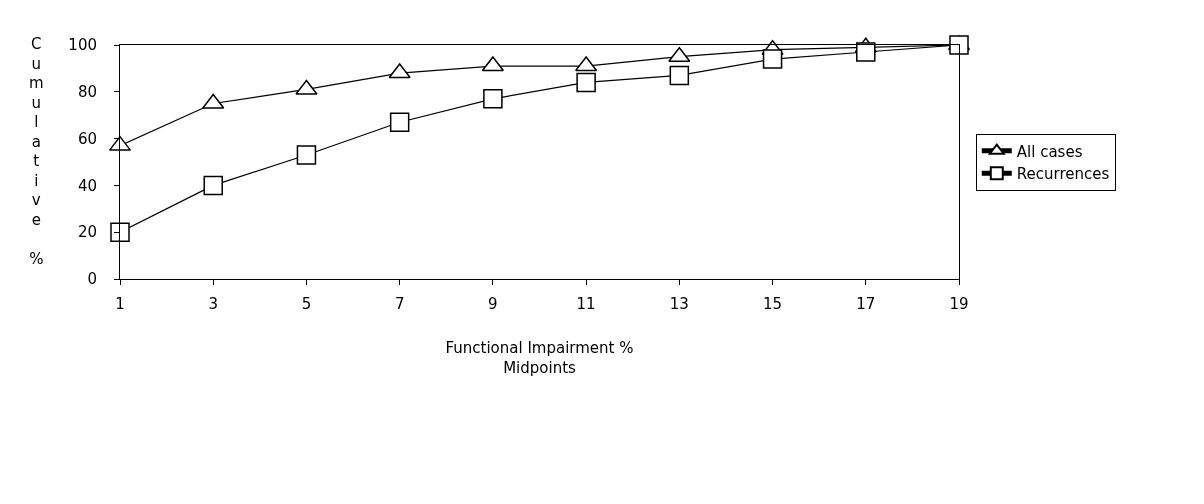 The image size is (1204, 504). What do you see at coordinates (87, 138) in the screenshot?
I see `y-tick-label: 60` at bounding box center [87, 138].